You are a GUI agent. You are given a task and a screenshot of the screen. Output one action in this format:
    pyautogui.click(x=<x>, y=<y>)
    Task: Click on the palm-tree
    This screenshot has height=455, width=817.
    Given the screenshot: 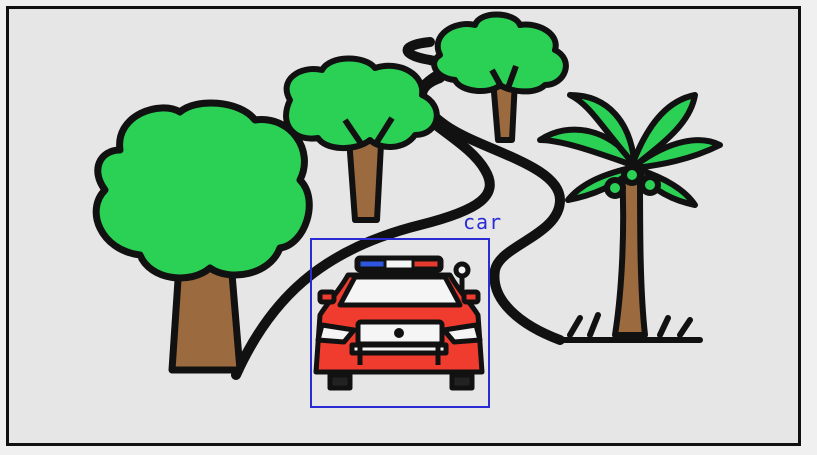 What is the action you would take?
    pyautogui.click(x=630, y=217)
    